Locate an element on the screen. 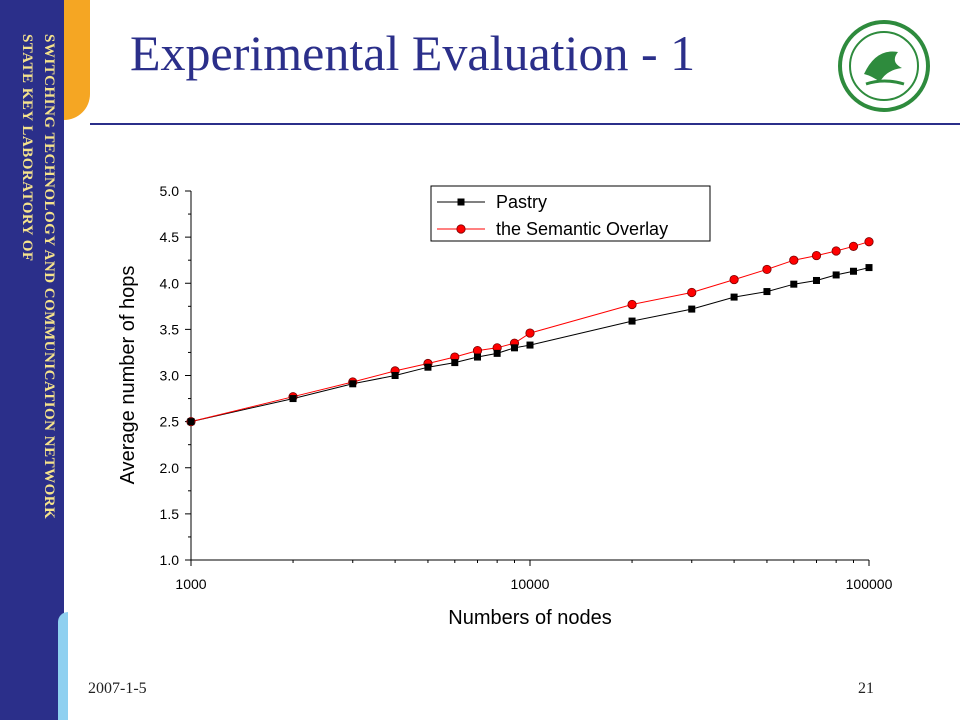 The image size is (960, 720). x-tick-label: 100000 is located at coordinates (869, 584).